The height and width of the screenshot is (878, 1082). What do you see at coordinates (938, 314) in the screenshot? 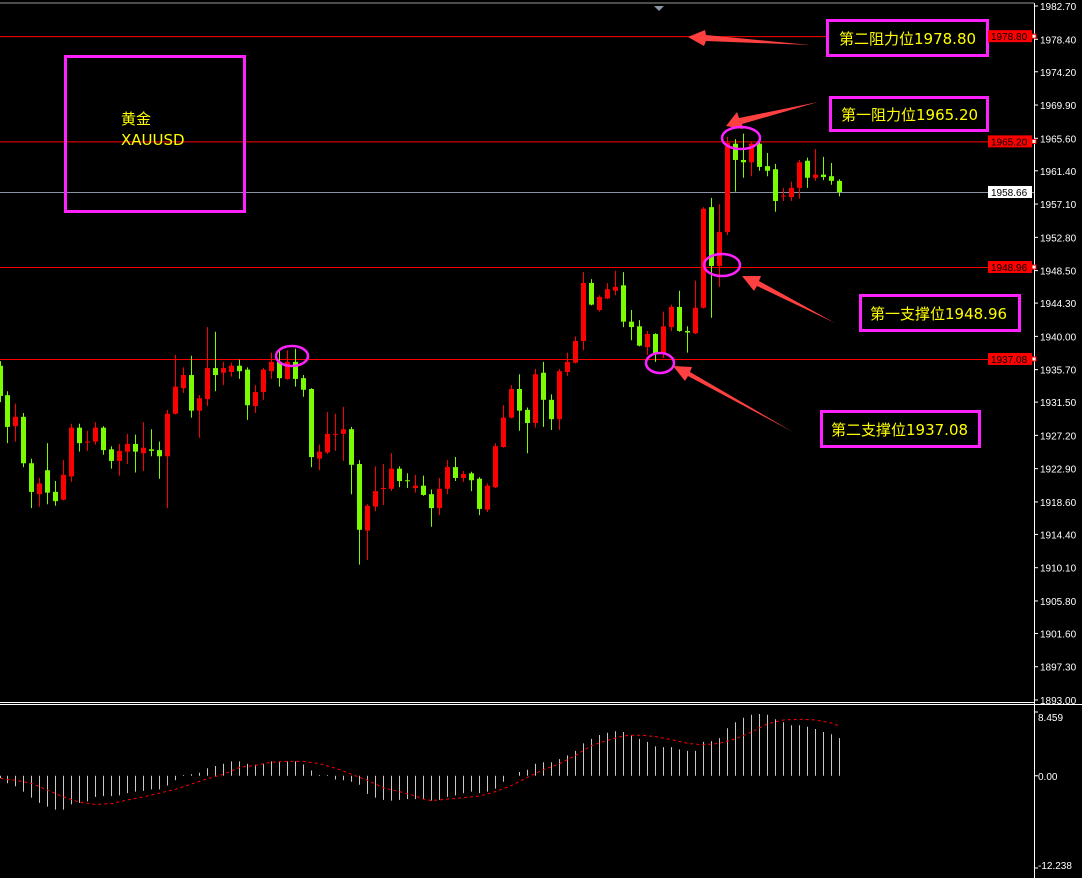
I see `annotation-text: 第一支撑位1948.96` at bounding box center [938, 314].